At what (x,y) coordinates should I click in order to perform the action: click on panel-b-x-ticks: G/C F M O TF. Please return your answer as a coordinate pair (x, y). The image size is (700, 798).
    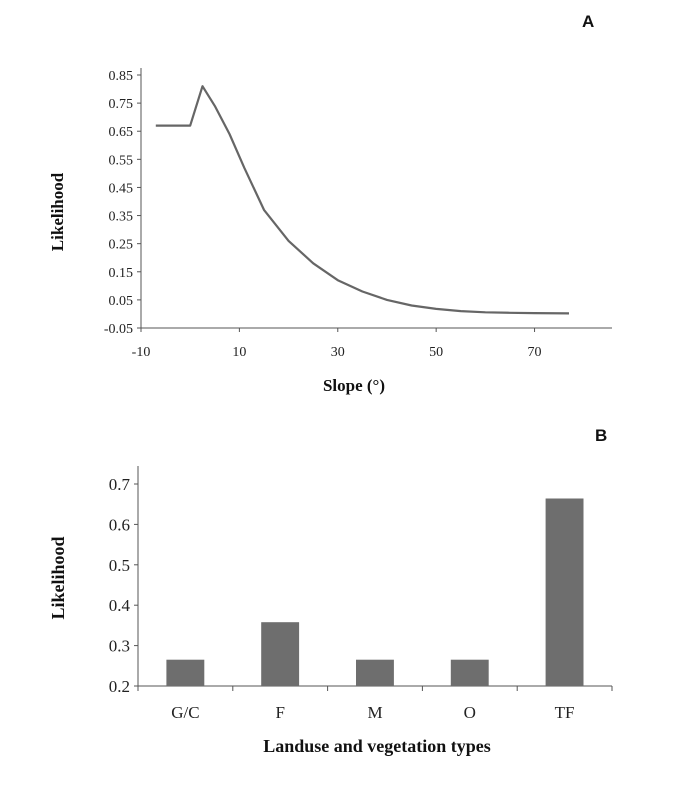
    Looking at the image, I should click on (375, 704).